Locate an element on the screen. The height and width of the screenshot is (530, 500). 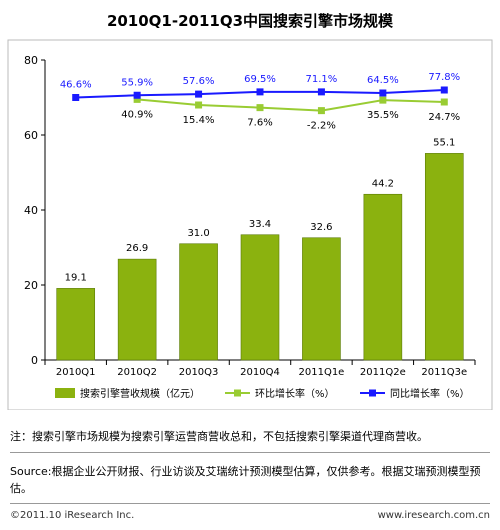
y-tick-label: 0 is located at coordinates (34, 360).